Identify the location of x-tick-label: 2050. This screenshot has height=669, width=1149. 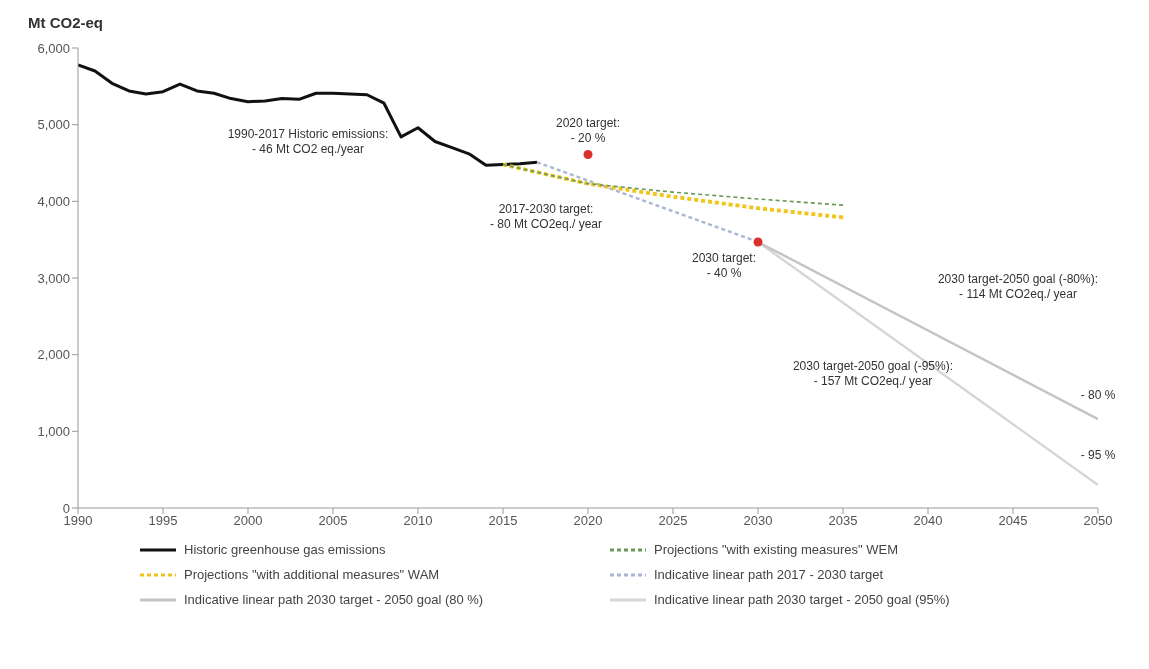
(1098, 521).